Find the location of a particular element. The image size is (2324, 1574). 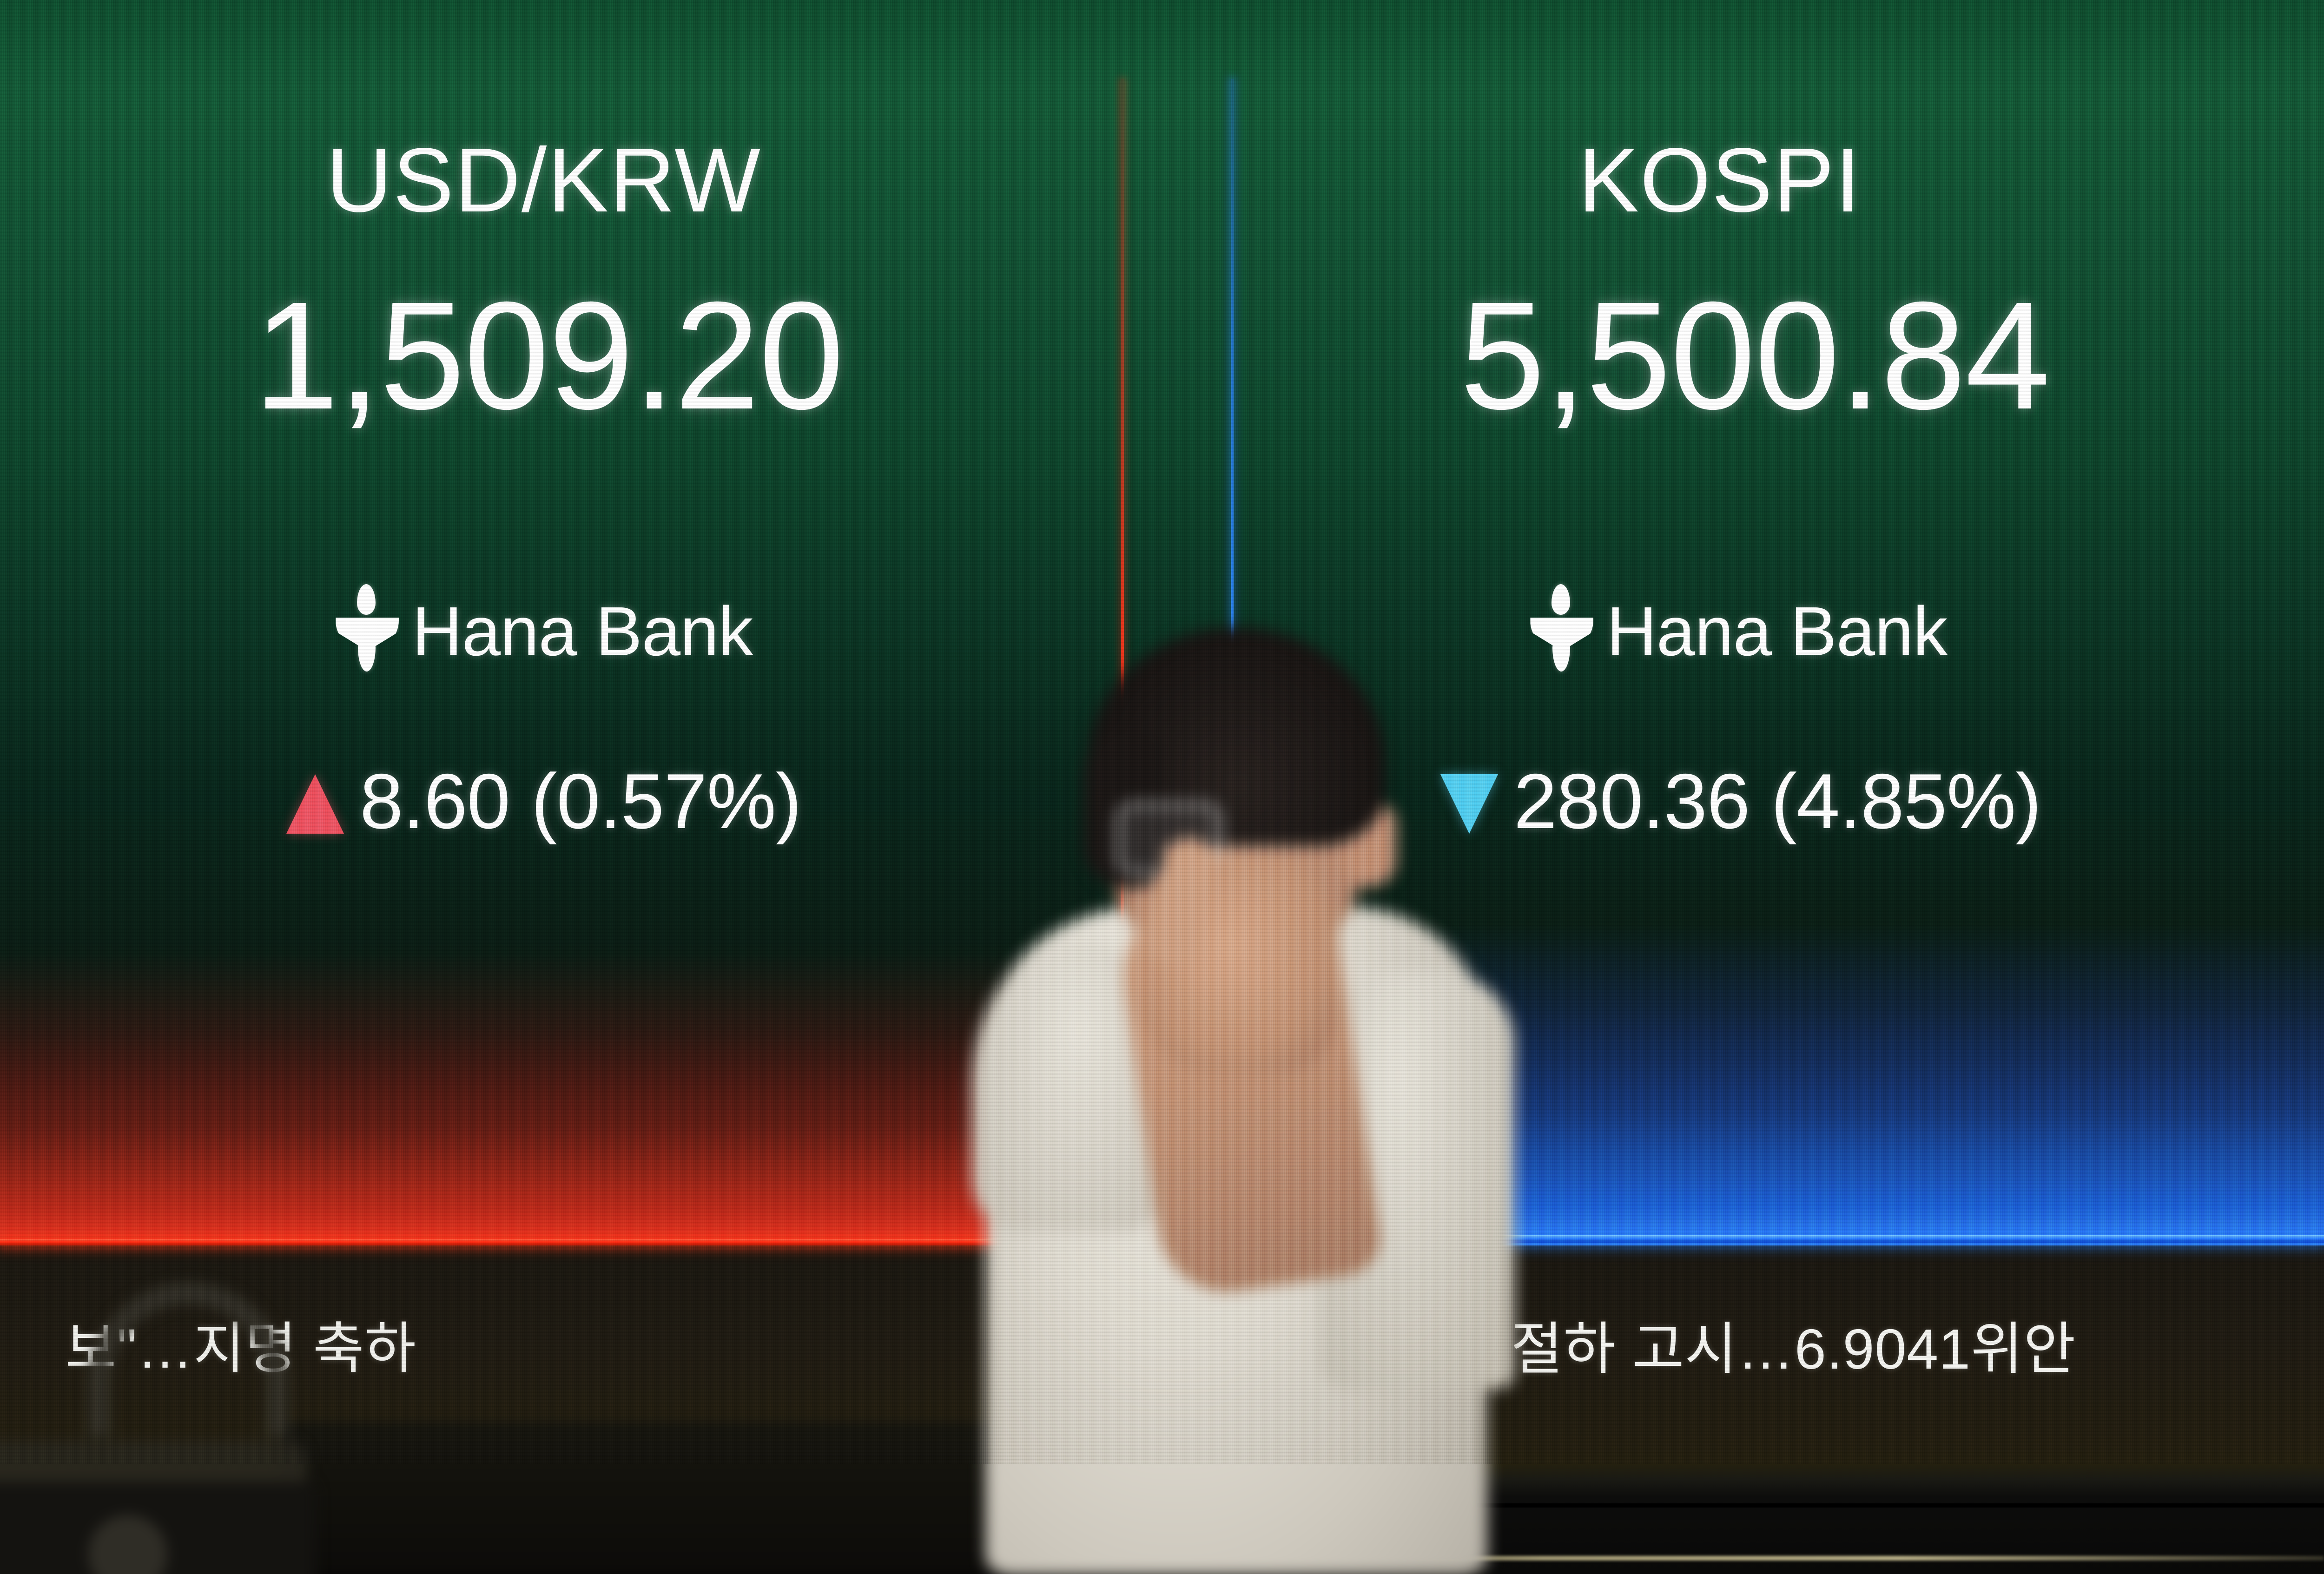

footer-ticker-right: 절하 고시…6.9041위안 is located at coordinates (1793, 1349).